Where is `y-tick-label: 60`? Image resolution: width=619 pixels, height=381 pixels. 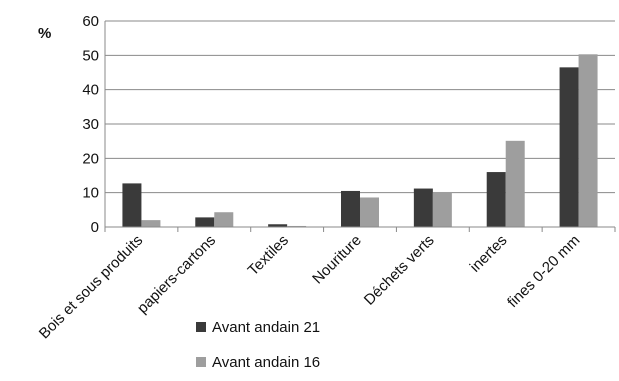 y-tick-label: 60 is located at coordinates (90, 21).